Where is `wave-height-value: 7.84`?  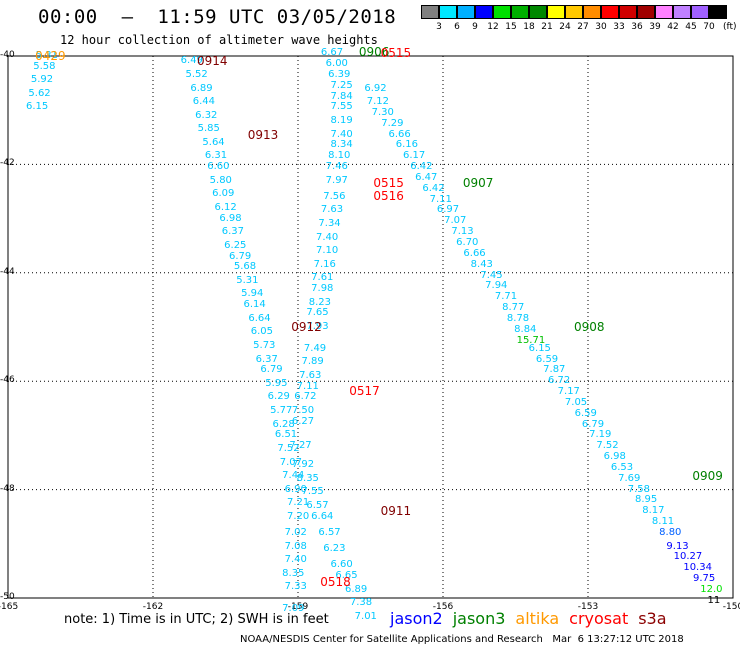 wave-height-value: 7.84 is located at coordinates (341, 96).